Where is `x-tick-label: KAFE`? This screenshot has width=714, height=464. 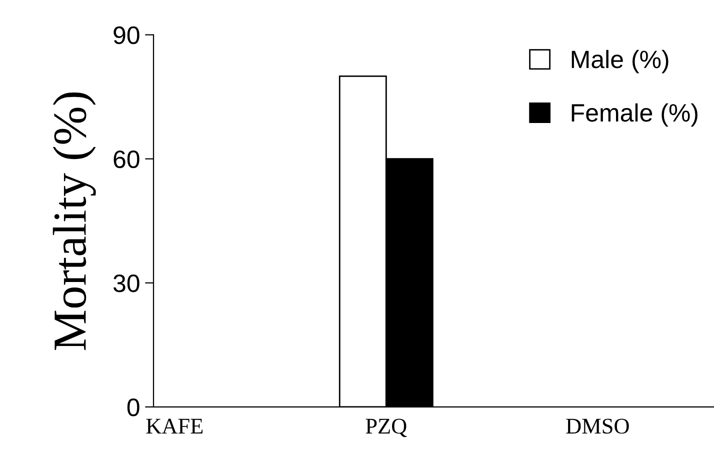
x-tick-label: KAFE is located at coordinates (174, 426).